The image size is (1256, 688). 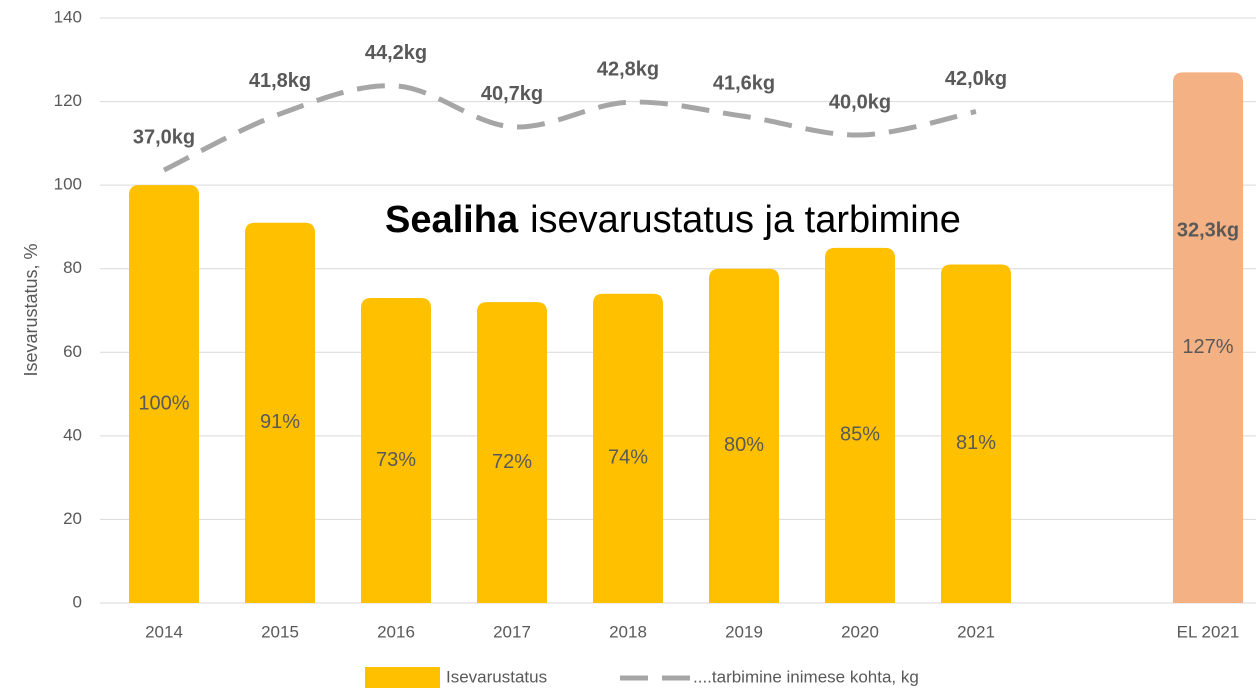 I want to click on line-label: 41,8kg, so click(x=280, y=81).